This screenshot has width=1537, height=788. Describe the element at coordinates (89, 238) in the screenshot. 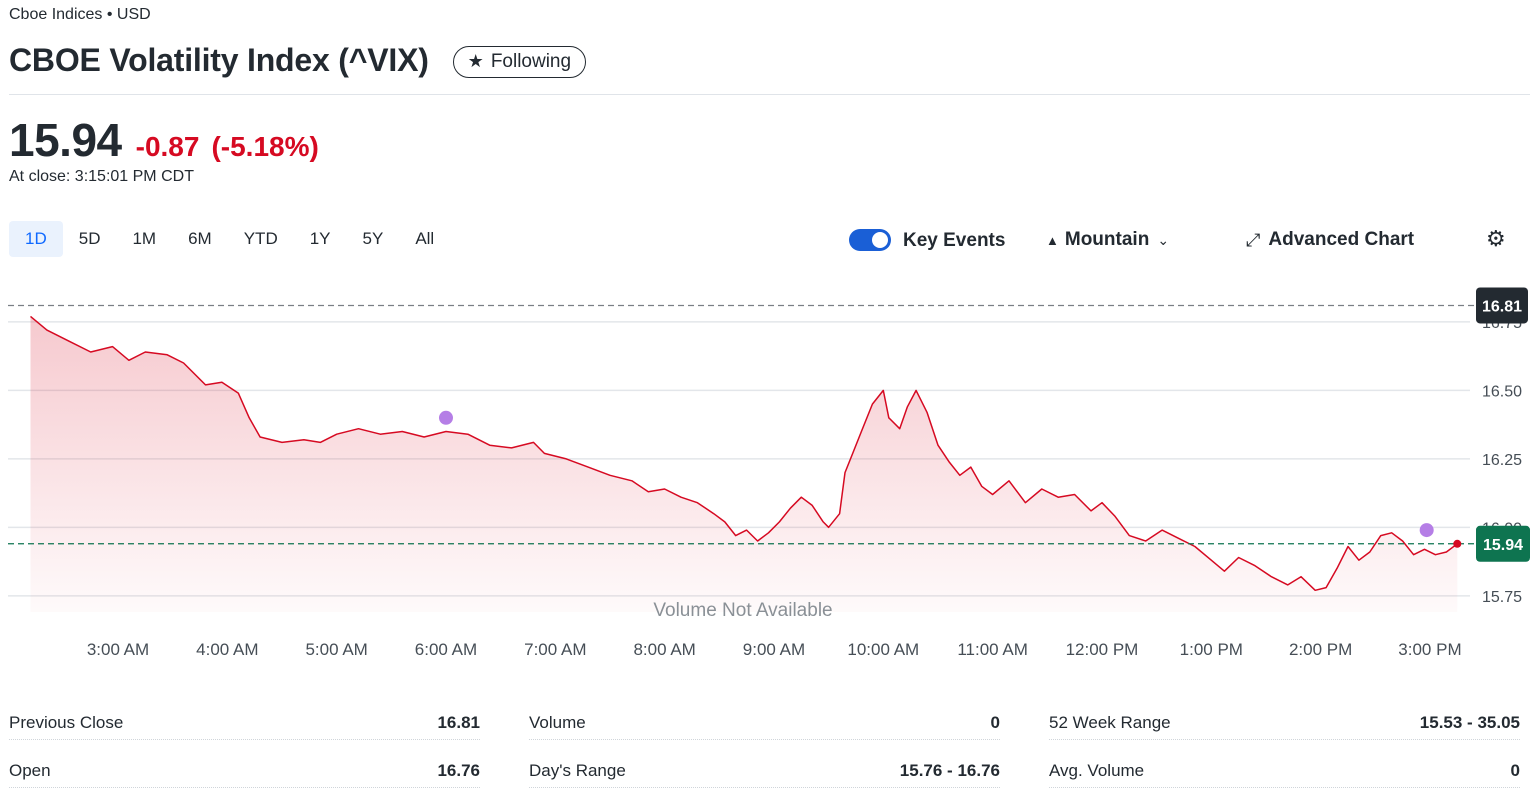

I see `range-tab-5d: 5D` at that location.